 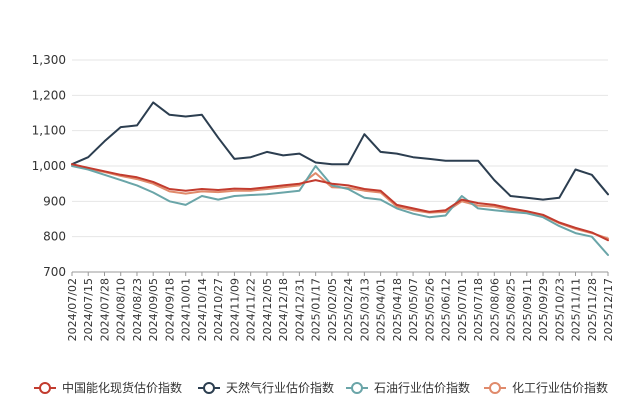 I want to click on legend-label: 天然气行业估价指数, so click(x=280, y=387).